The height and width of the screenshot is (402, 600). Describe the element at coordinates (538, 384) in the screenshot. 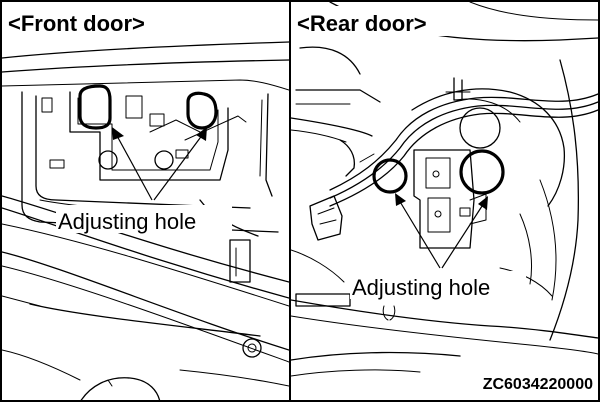

I see `figure-code: ZC6034220000` at that location.